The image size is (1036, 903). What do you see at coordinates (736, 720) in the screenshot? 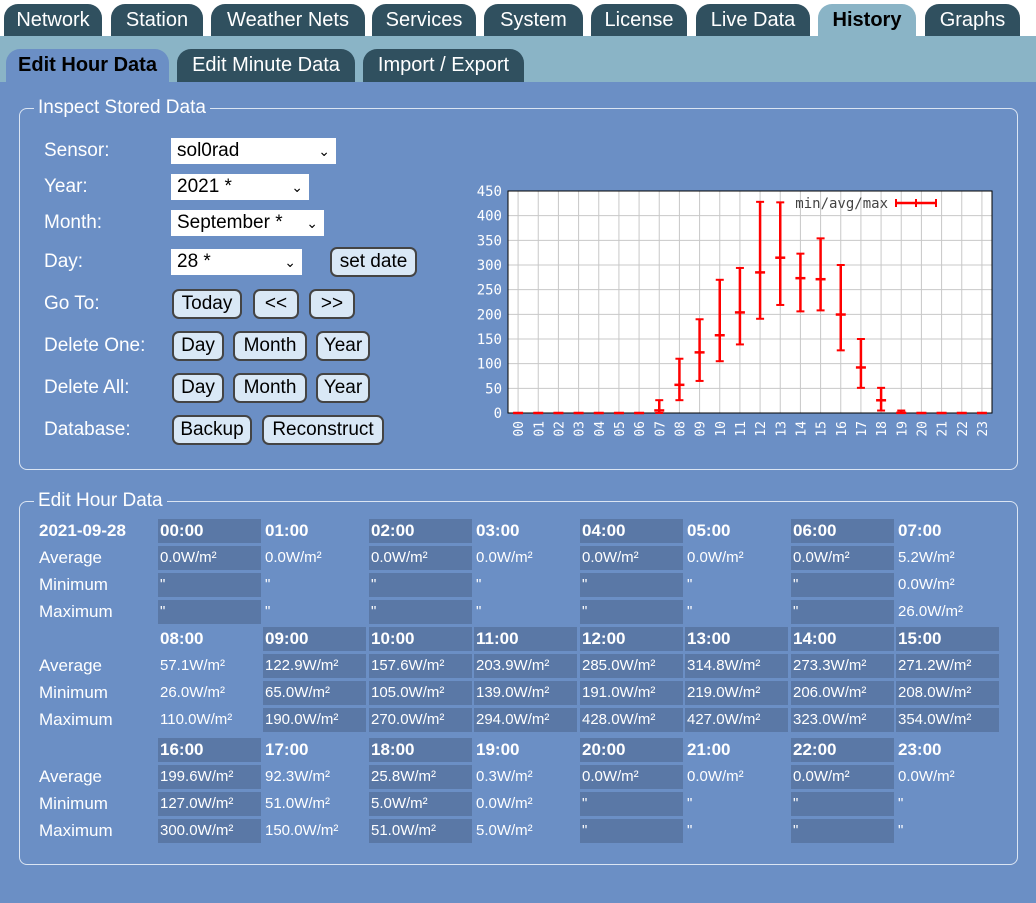
I see `hour-maximum-field: 427.0W/m²` at bounding box center [736, 720].